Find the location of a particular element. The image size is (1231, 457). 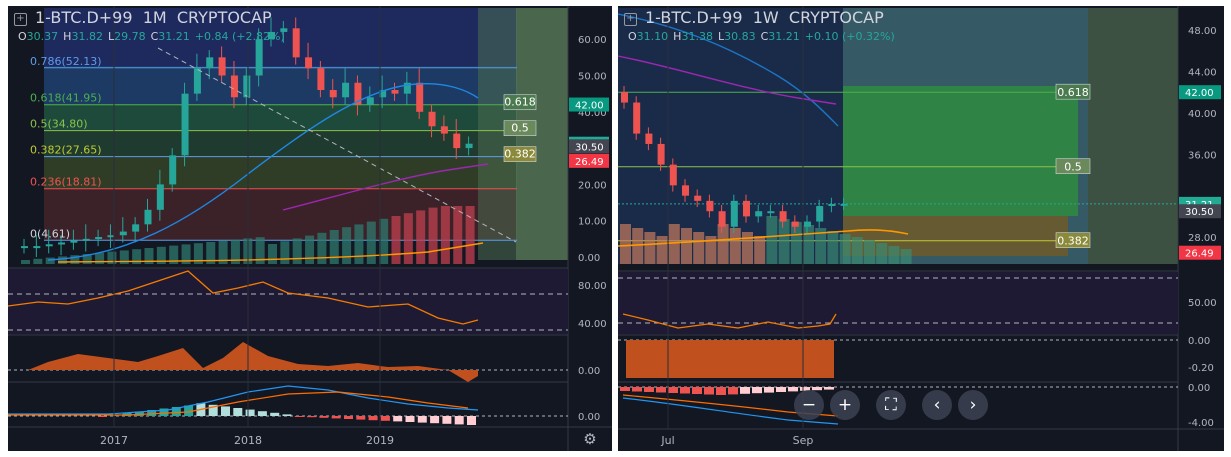

zoom-in-button: + is located at coordinates (845, 405).